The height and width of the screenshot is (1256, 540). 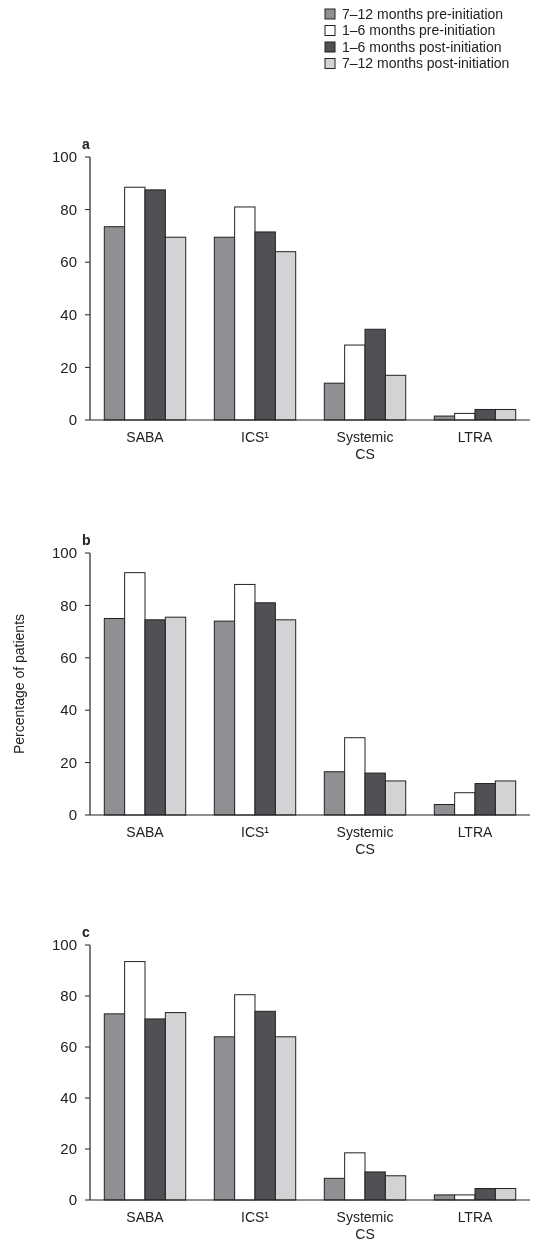 I want to click on legend-label: 7–12 months post-initiation, so click(x=426, y=63).